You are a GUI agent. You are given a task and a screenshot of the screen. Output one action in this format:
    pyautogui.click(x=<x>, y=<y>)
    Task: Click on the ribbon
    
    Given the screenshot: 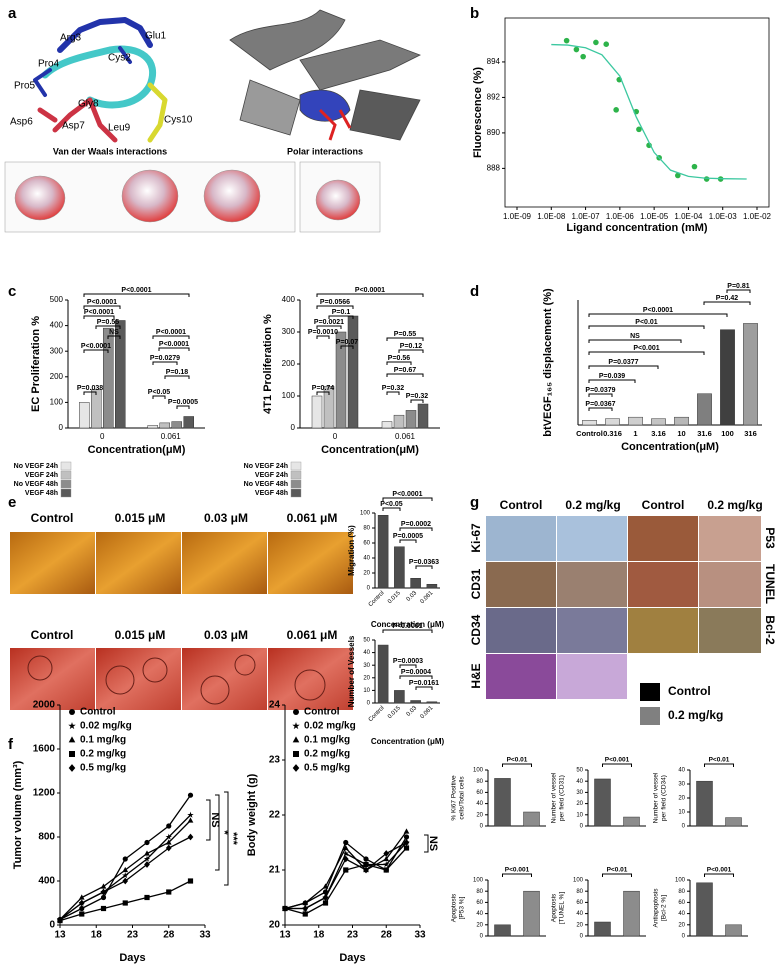 What is the action you would take?
    pyautogui.click(x=287, y=40)
    